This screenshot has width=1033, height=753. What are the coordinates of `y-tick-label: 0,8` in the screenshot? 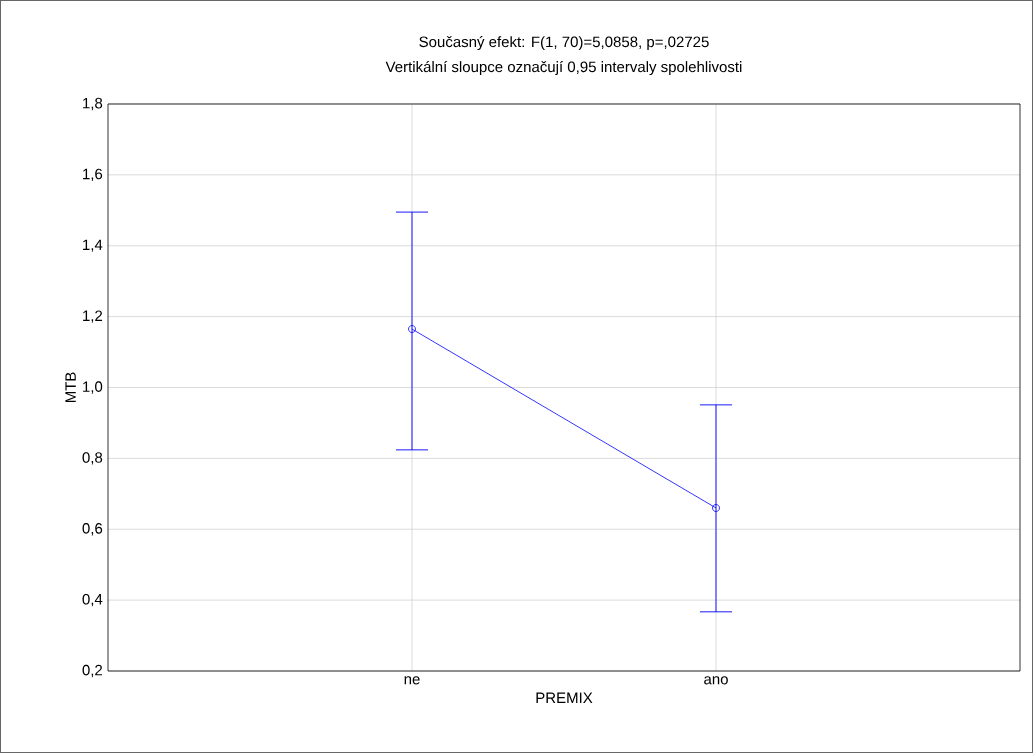 It's located at (92, 458).